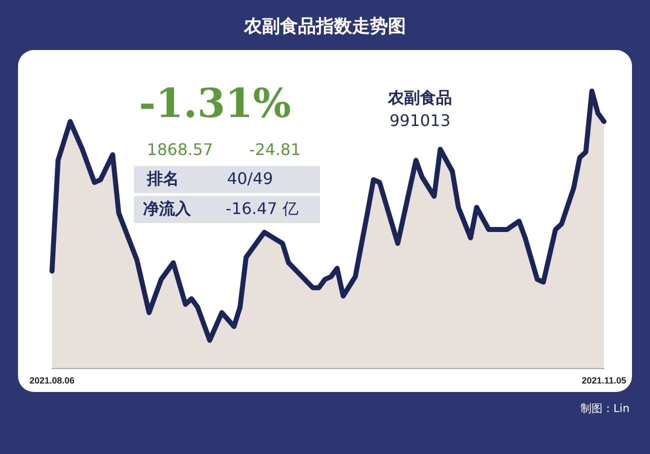  What do you see at coordinates (163, 179) in the screenshot?
I see `annotation: 排名` at bounding box center [163, 179].